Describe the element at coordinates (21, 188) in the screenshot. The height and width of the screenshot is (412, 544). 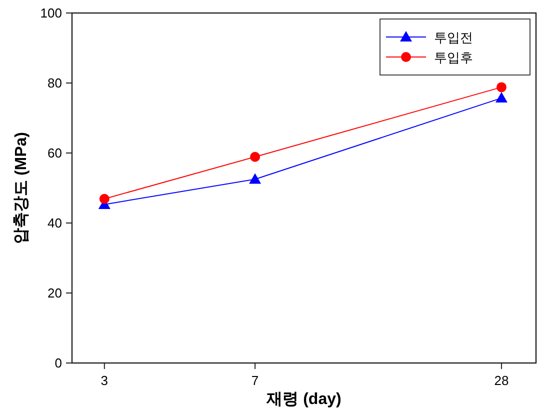
I see `y-axis-title: 압축강도 (MPa)` at that location.